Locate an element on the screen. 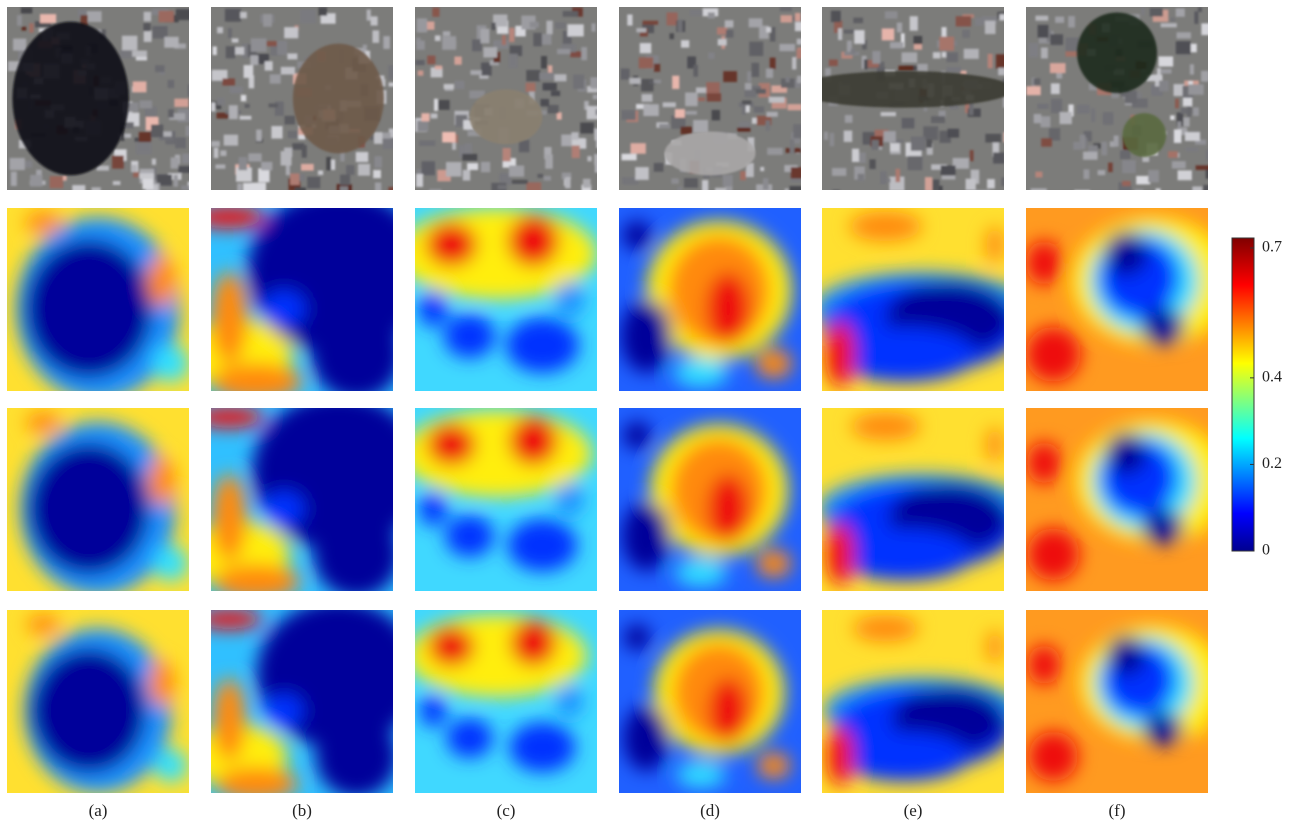 This screenshot has height=829, width=1300. heatmap is located at coordinates (913, 499).